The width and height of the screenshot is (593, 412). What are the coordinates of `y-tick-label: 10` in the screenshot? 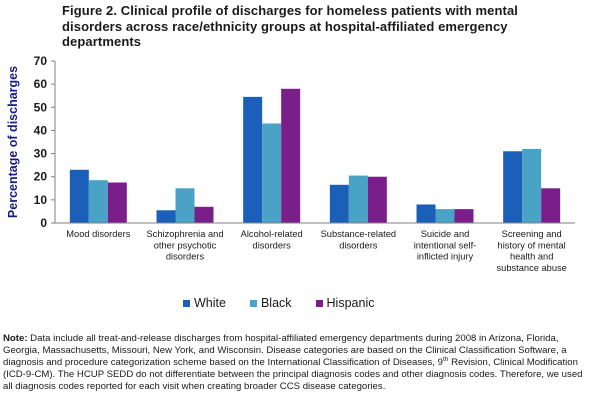 It's located at (41, 200).